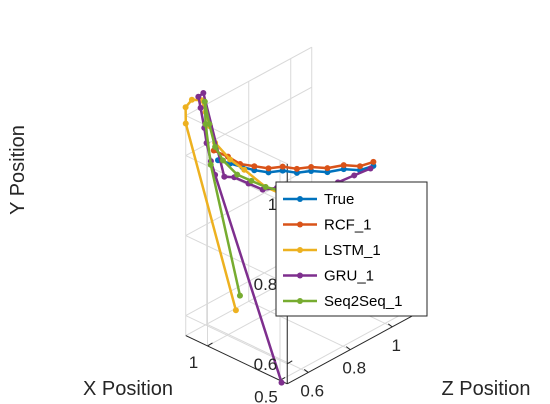  Describe the element at coordinates (349, 276) in the screenshot. I see `legend-label: GRU_1` at that location.